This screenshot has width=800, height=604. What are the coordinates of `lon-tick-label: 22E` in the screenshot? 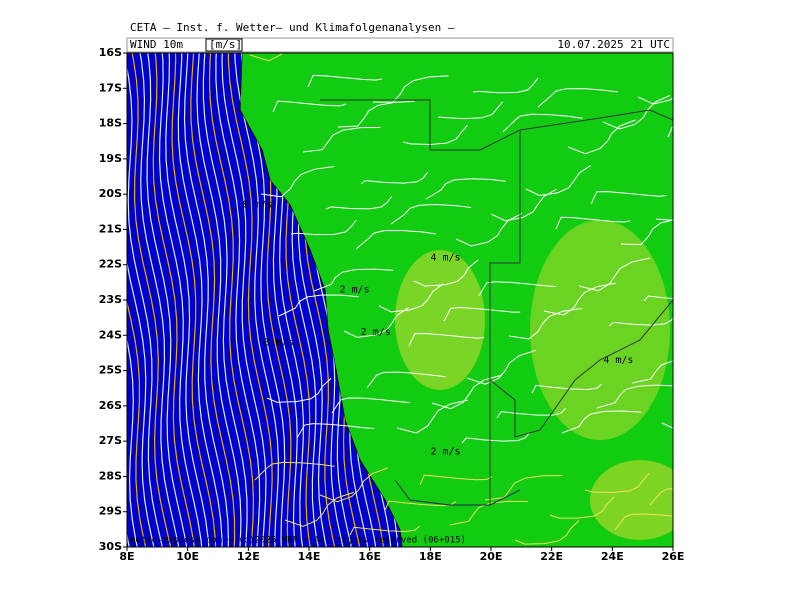 It's located at (551, 556).